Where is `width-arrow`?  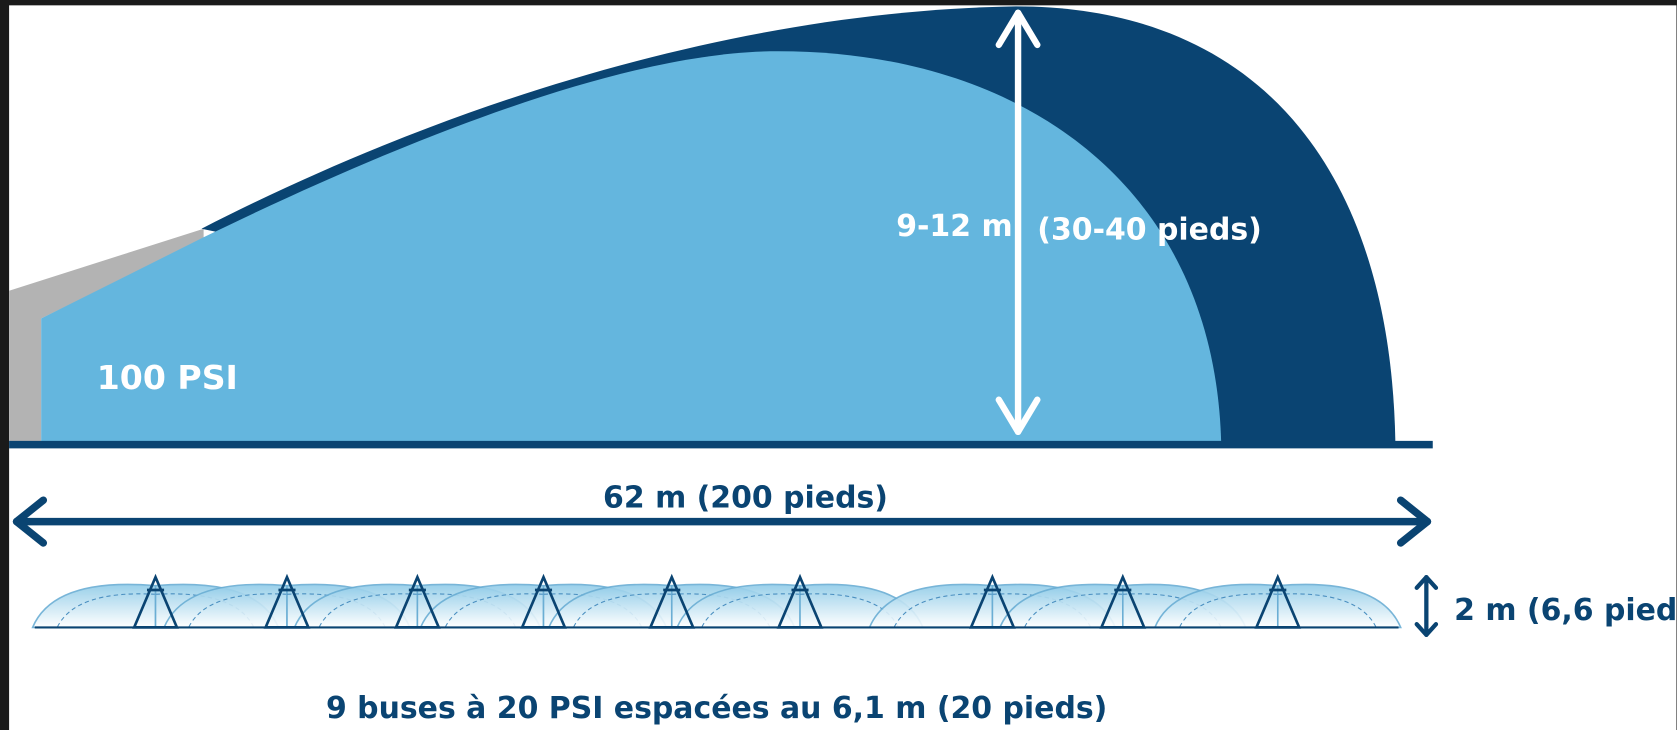
width-arrow is located at coordinates (722, 521).